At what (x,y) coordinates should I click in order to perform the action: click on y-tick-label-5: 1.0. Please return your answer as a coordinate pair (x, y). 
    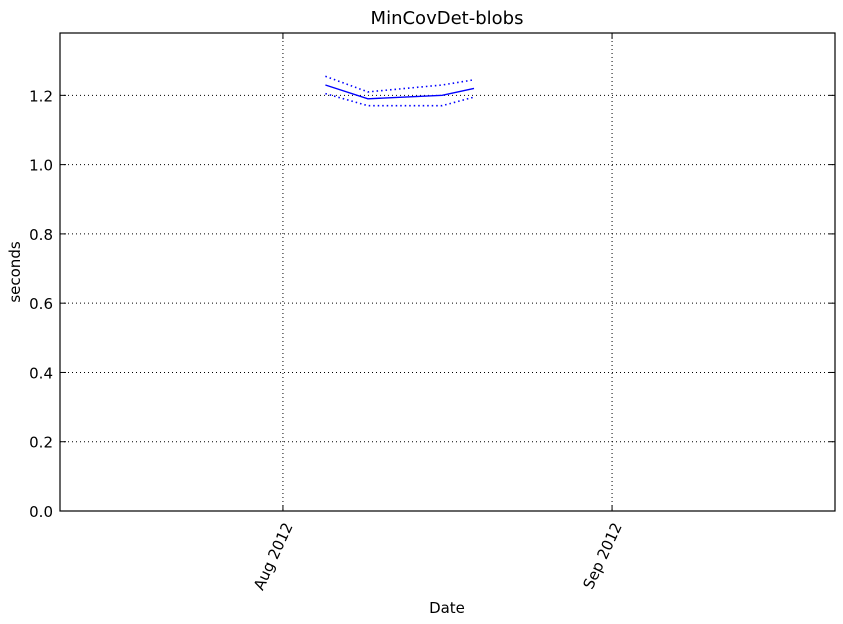
    Looking at the image, I should click on (41, 166).